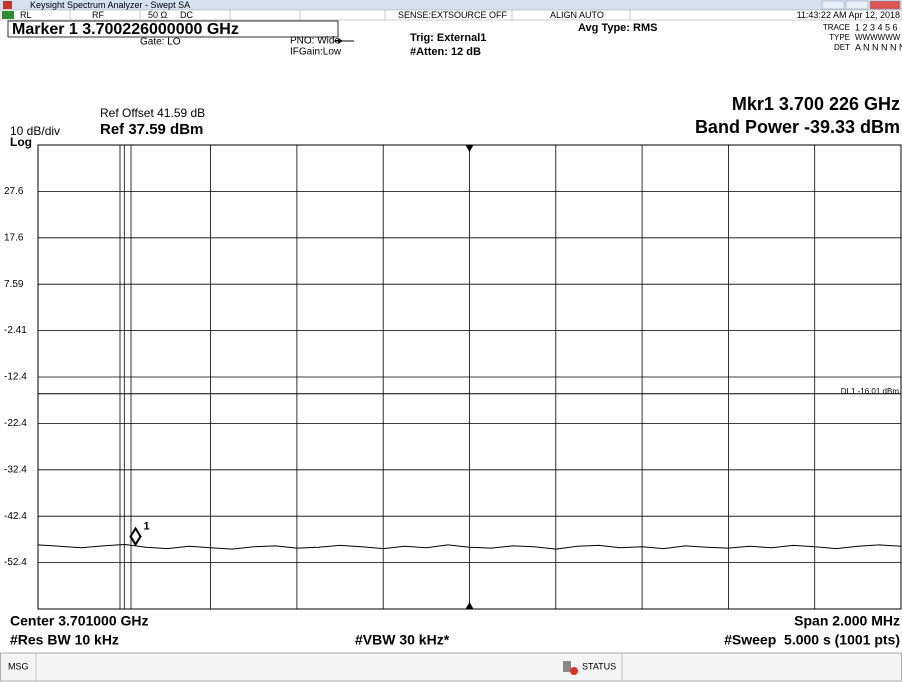 The image size is (902, 682). What do you see at coordinates (847, 621) in the screenshot?
I see `span: Span 2.000 MHz` at bounding box center [847, 621].